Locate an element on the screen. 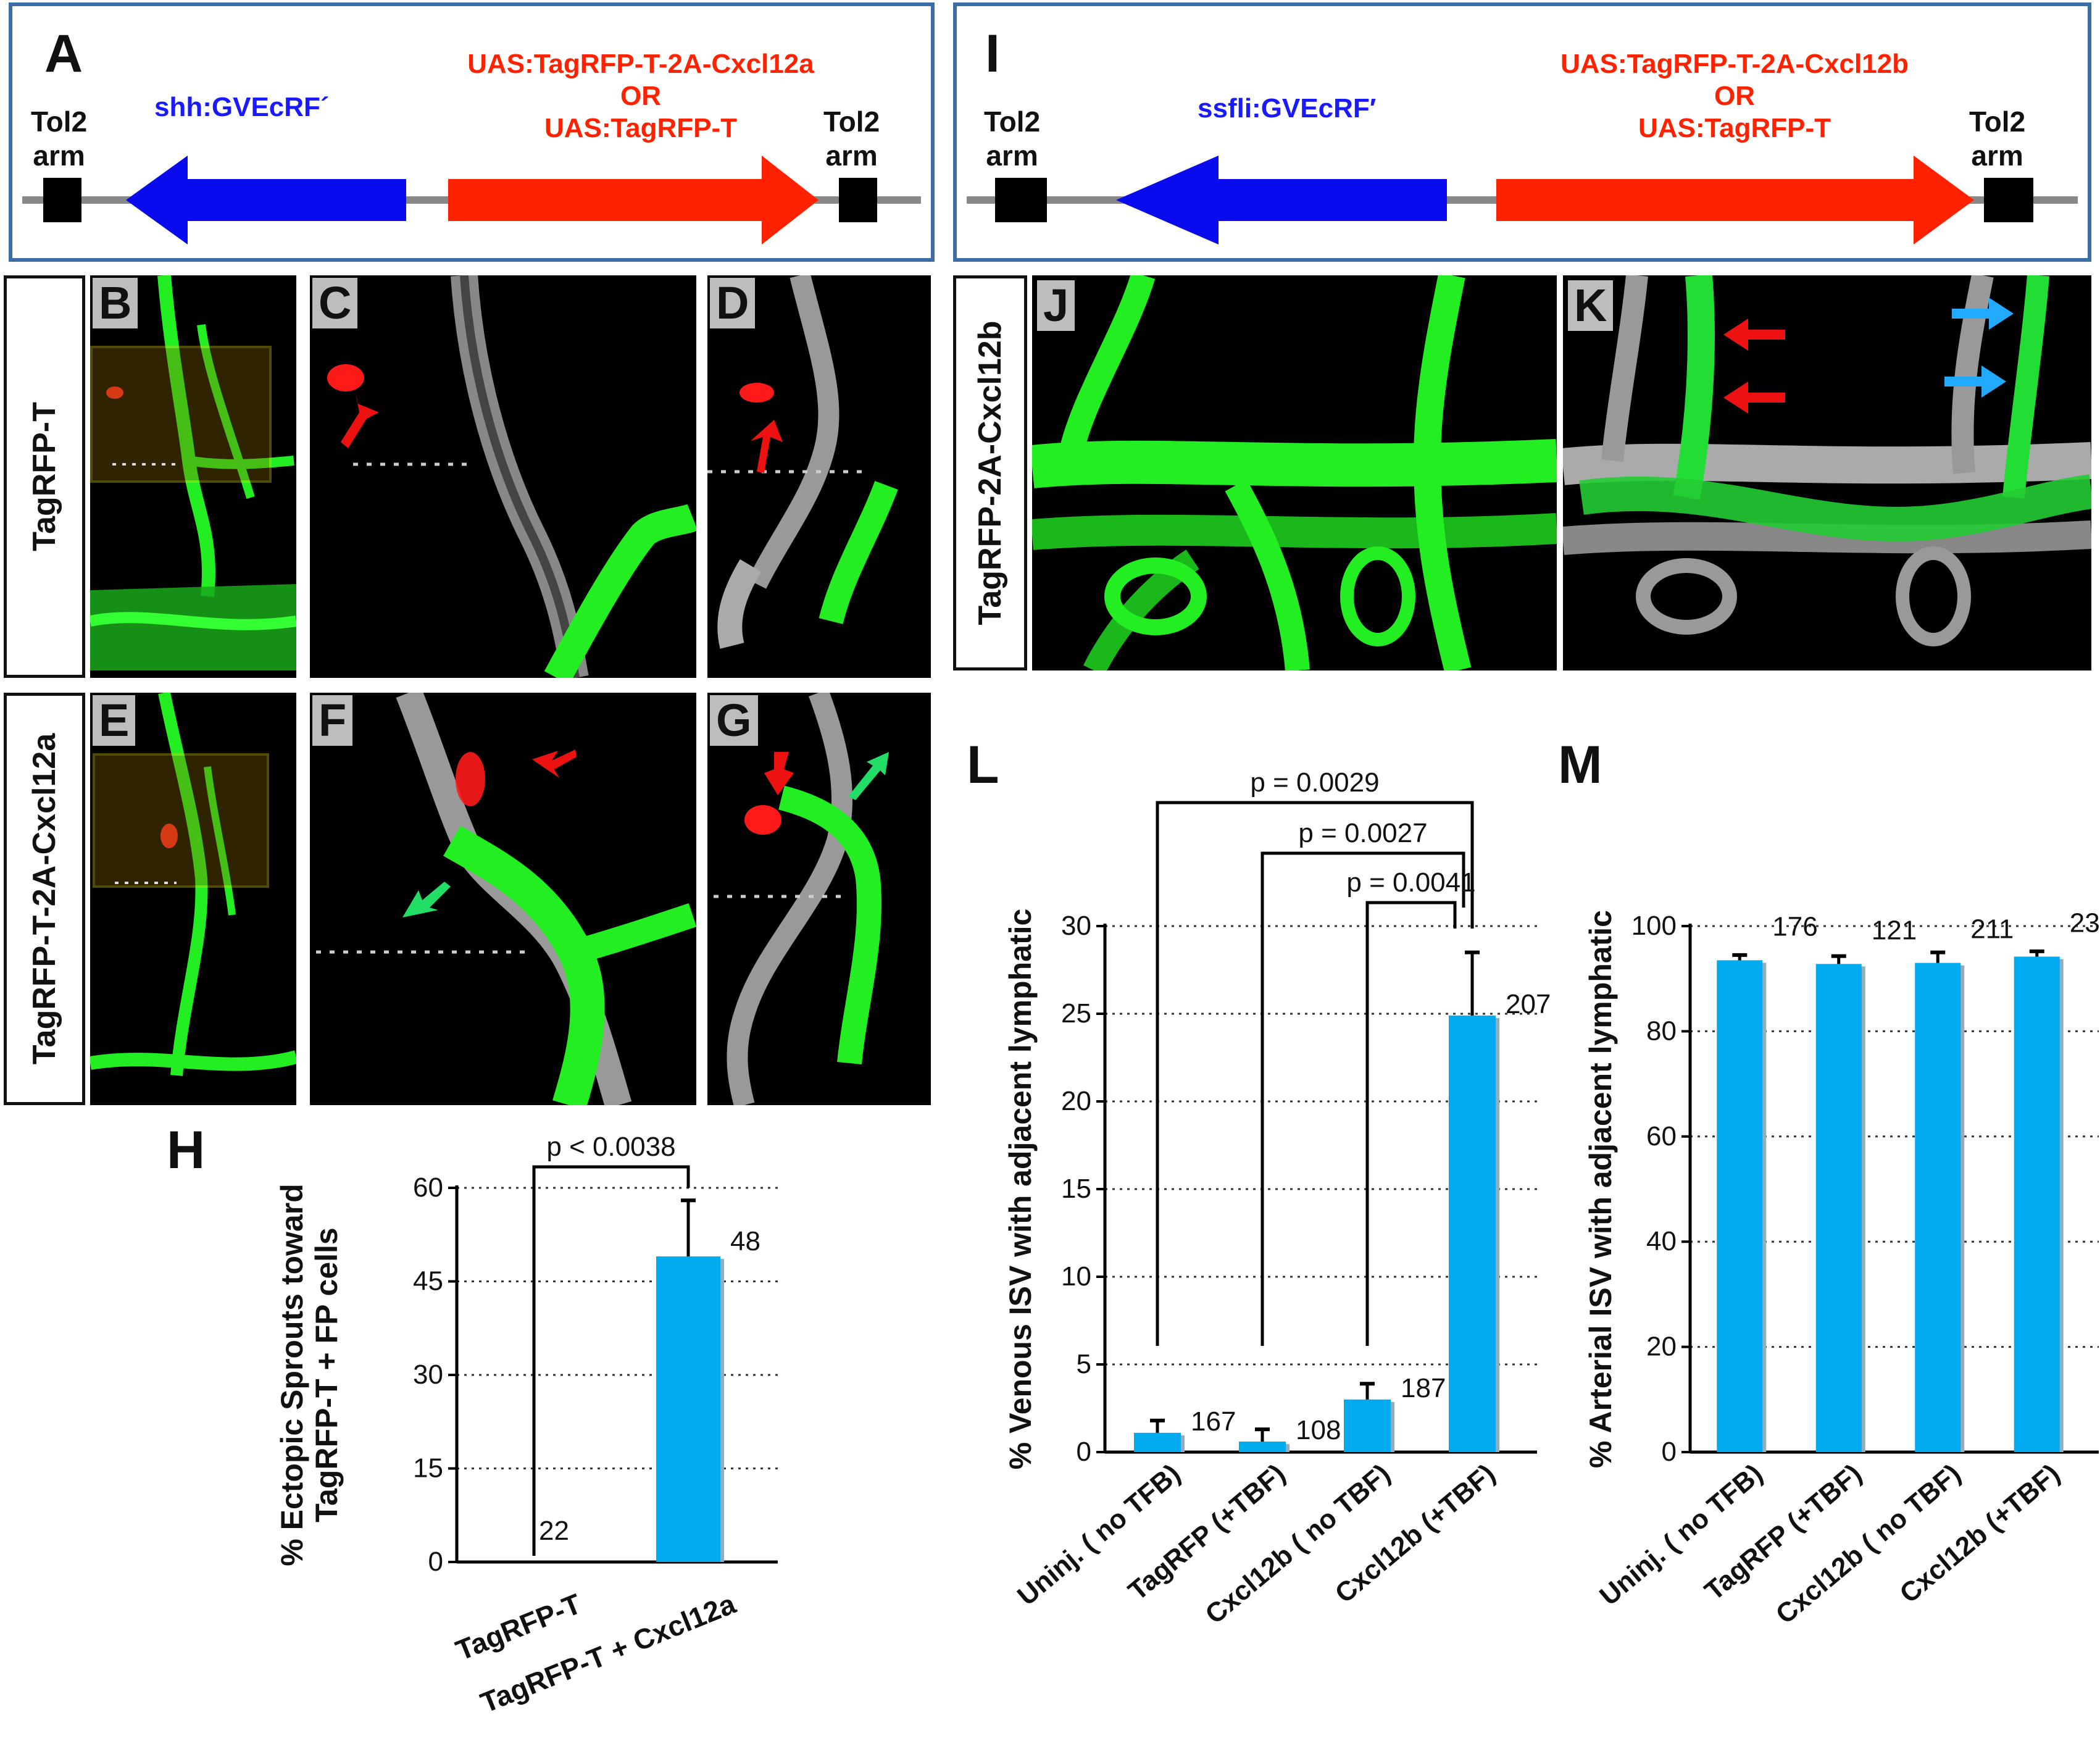 The image size is (2100, 1754). uas-effector-arrow-i is located at coordinates (1735, 200).